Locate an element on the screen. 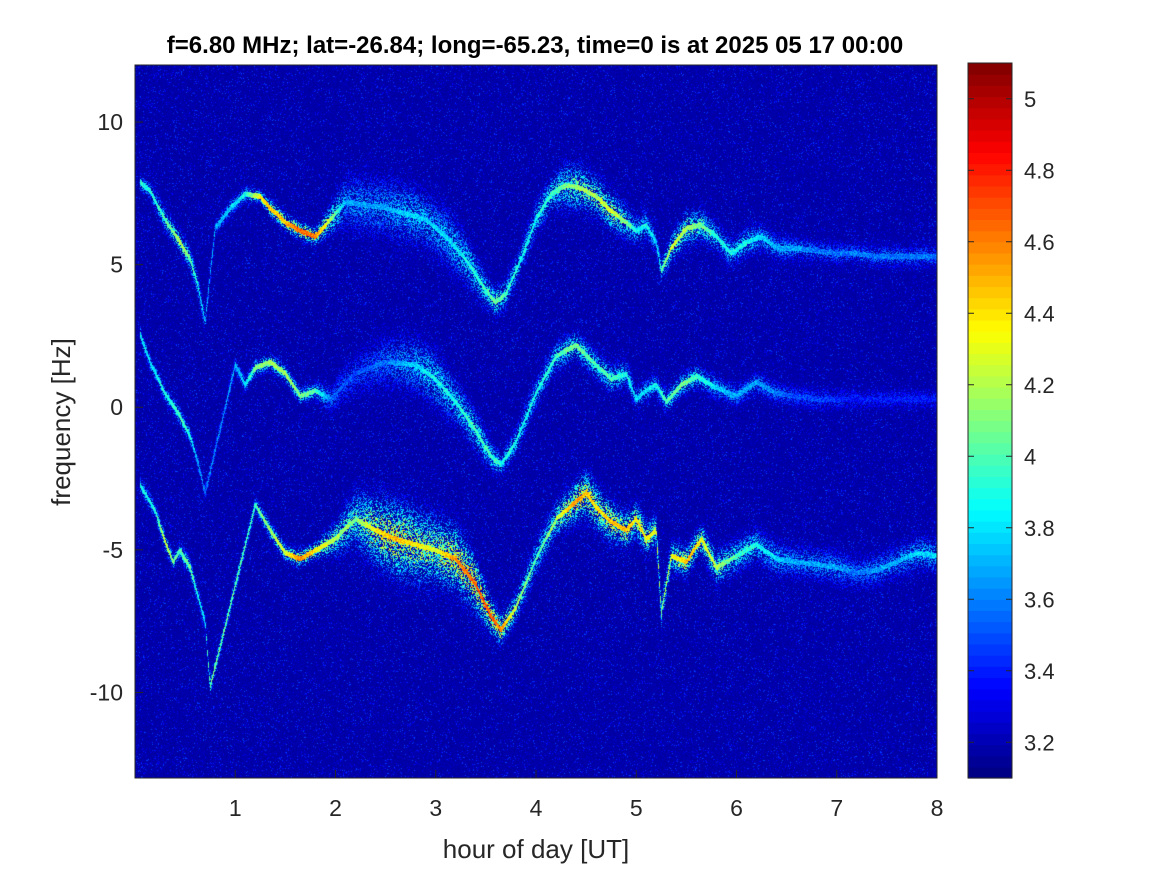  x-tick-label: 7 is located at coordinates (836, 808).